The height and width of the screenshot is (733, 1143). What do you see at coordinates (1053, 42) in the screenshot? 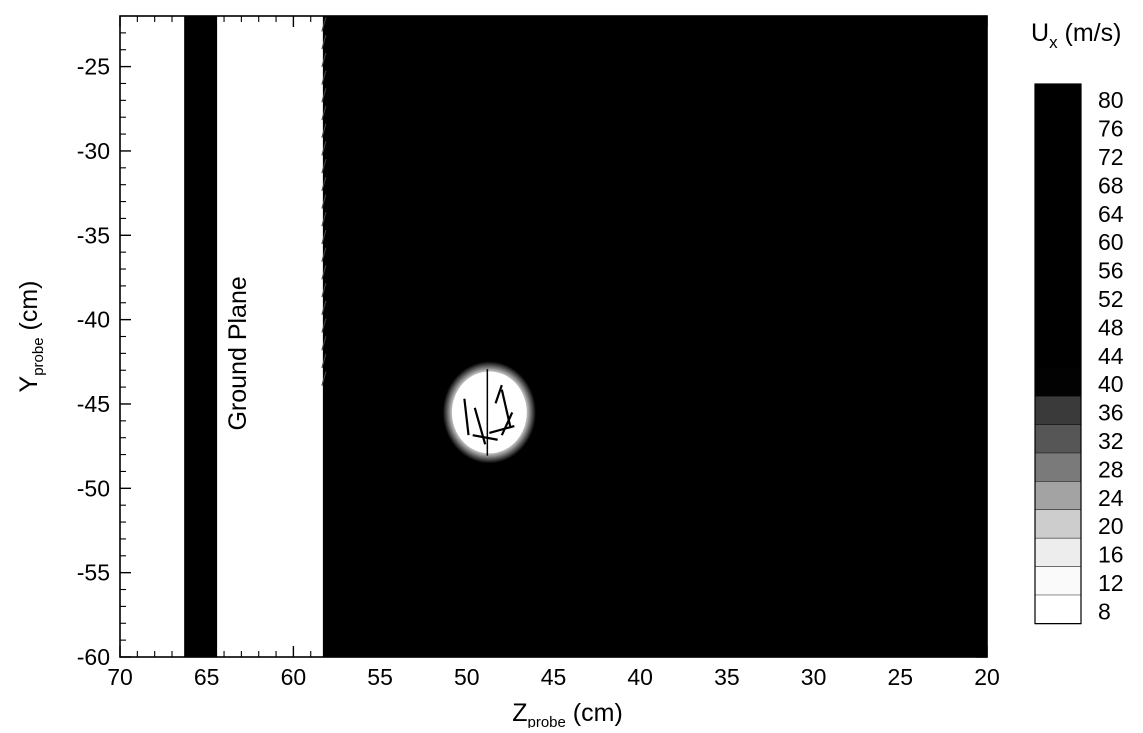
I see `colorbar-title-sub: x` at bounding box center [1053, 42].